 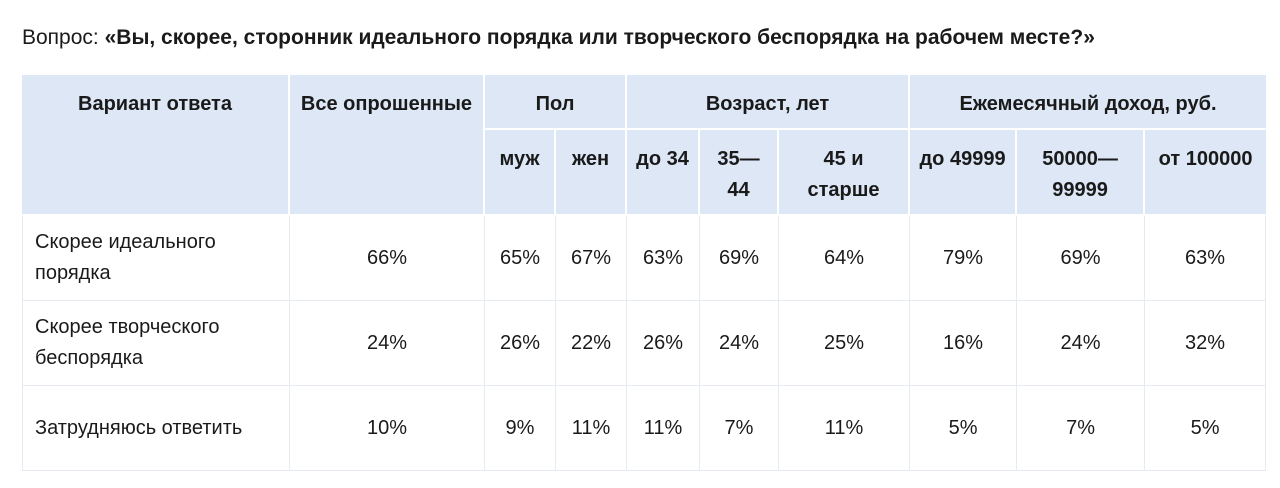 I want to click on column-subheader: жен, so click(x=591, y=173).